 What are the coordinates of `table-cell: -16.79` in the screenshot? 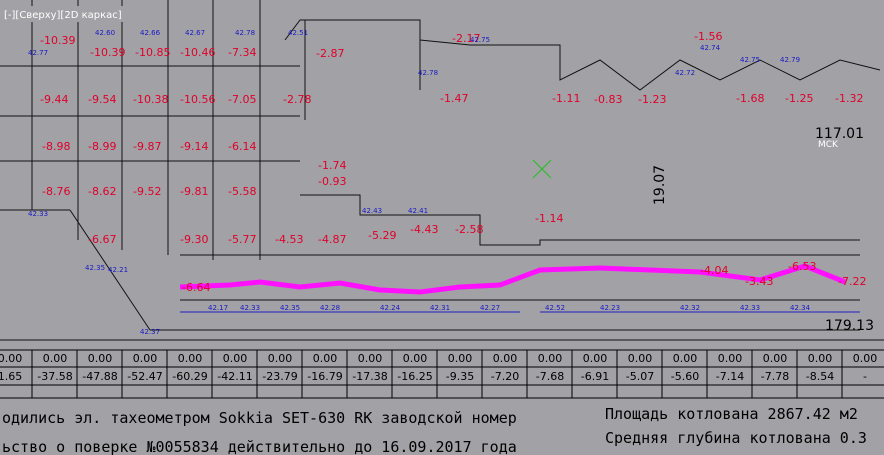 It's located at (324, 376).